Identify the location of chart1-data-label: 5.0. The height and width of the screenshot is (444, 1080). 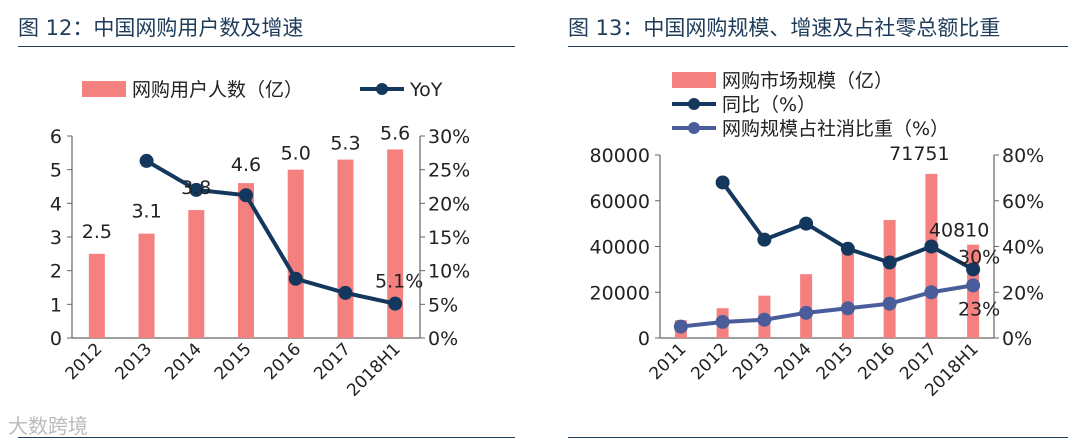
(296, 154).